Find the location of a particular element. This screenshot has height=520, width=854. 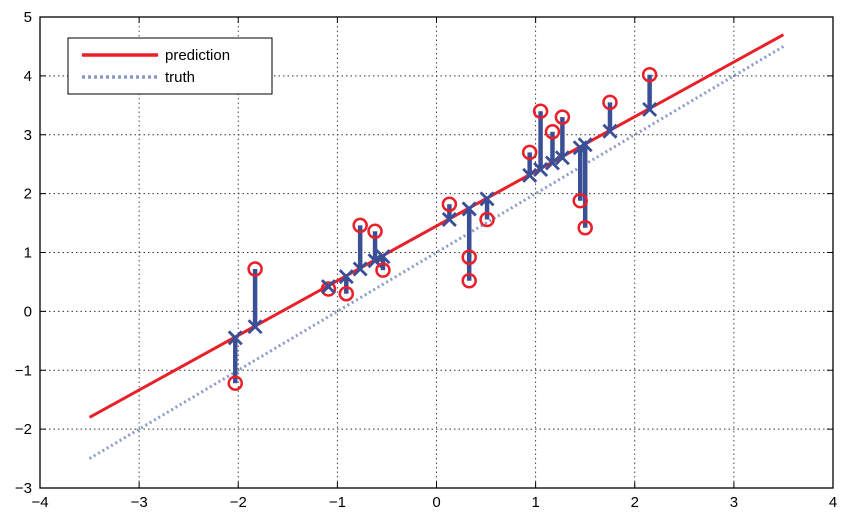

y-tick-label: 5 is located at coordinates (28, 17).